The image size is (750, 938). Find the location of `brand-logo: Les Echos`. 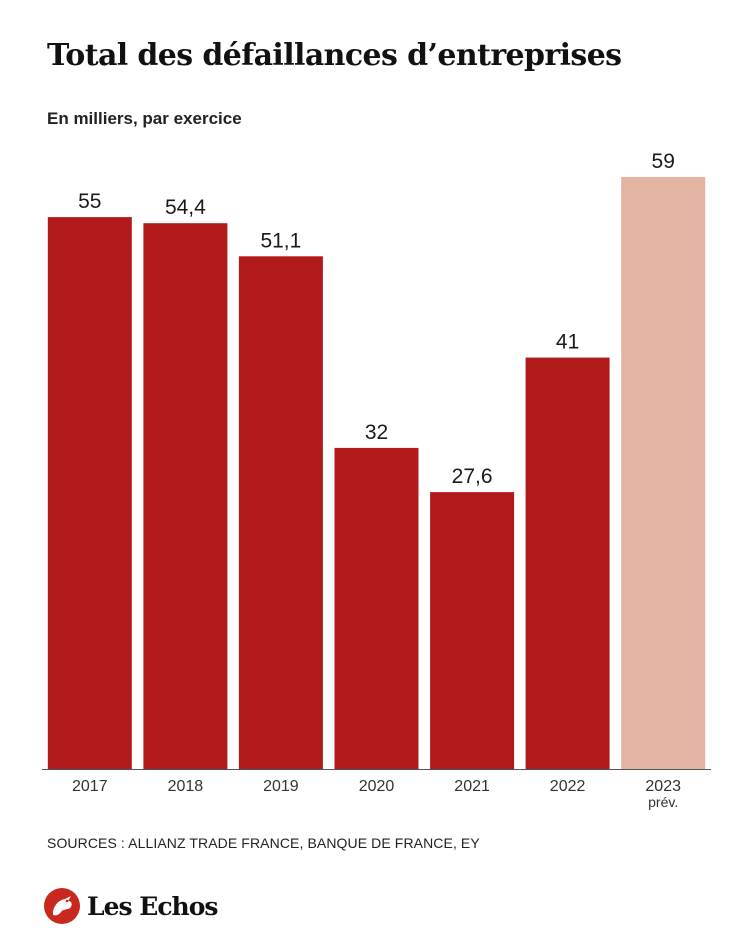

brand-logo: Les Echos is located at coordinates (131, 906).